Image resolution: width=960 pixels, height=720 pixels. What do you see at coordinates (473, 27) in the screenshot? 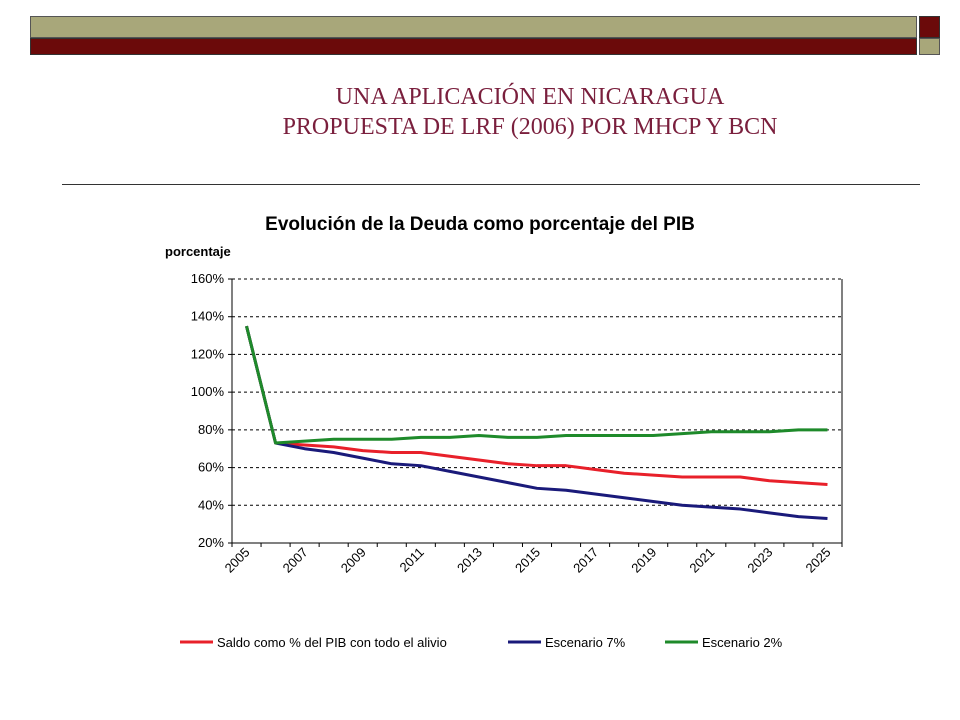
I see `olive-bar` at bounding box center [473, 27].